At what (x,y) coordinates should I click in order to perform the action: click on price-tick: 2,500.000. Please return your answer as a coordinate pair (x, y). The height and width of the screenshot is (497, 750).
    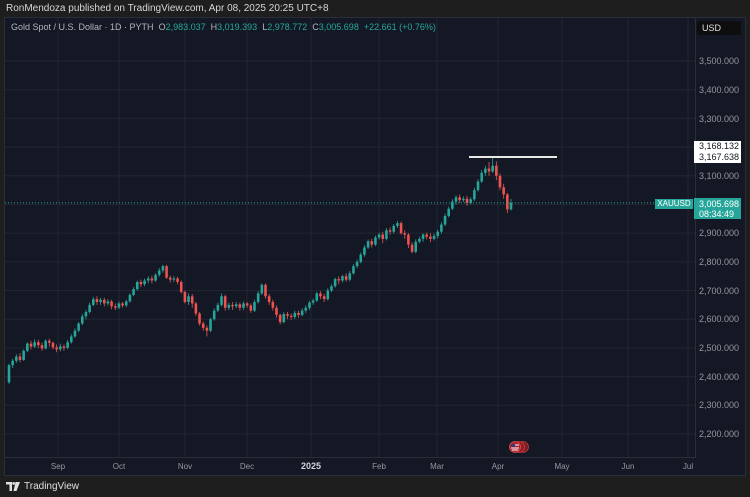
    Looking at the image, I should click on (719, 348).